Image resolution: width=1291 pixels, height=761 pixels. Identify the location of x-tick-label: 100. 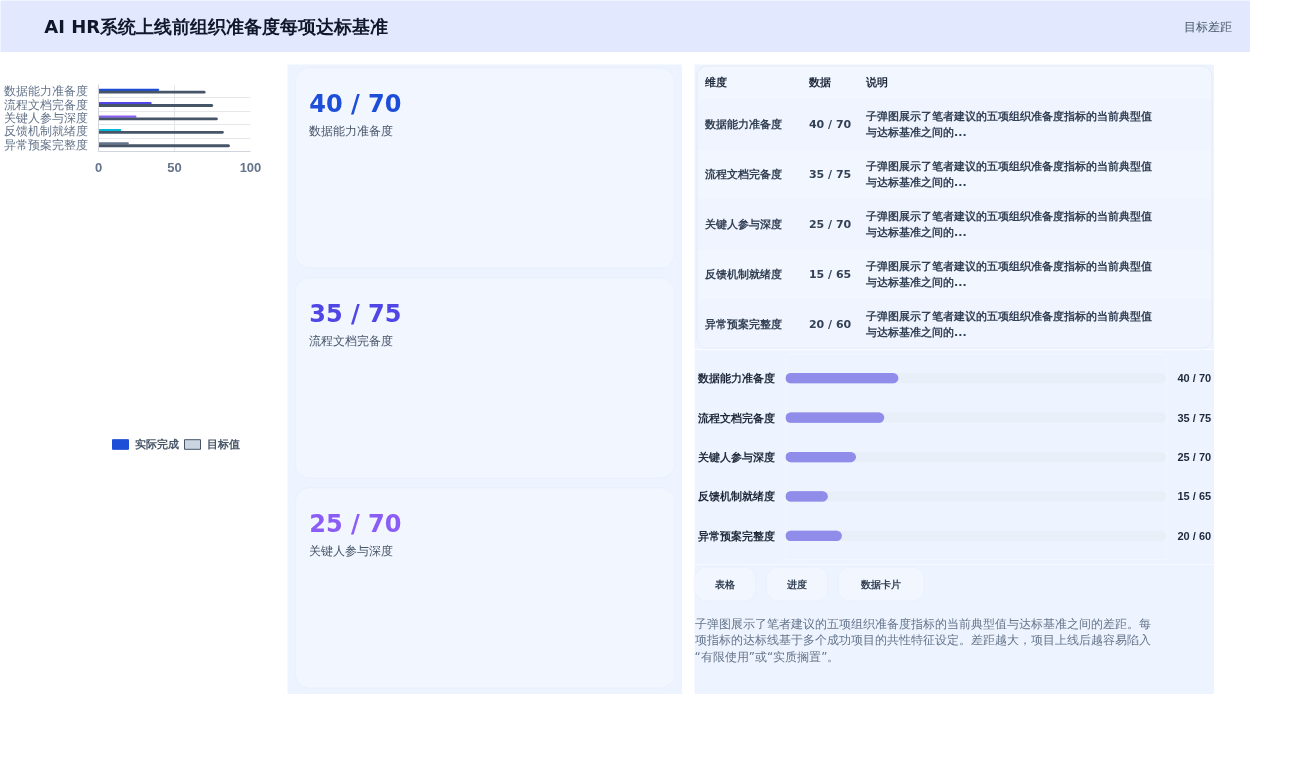
(250, 167).